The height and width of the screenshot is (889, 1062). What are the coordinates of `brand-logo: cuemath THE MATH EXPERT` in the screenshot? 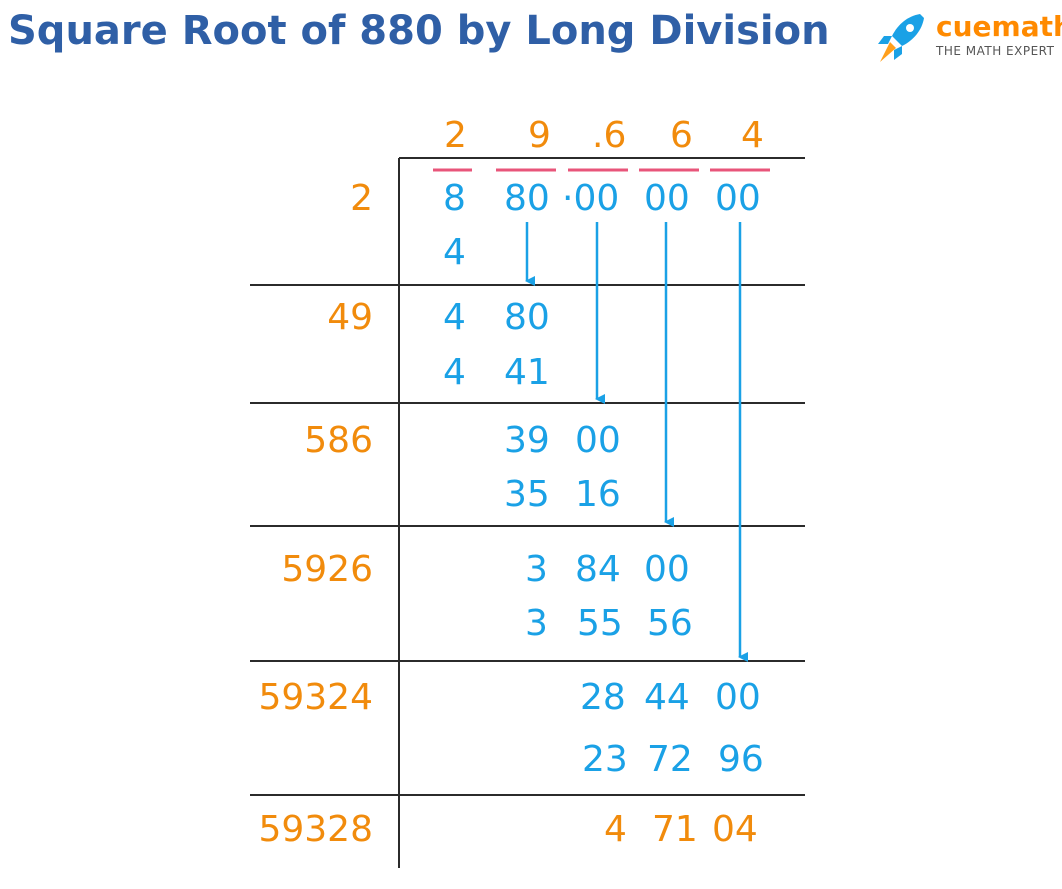 It's located at (967, 37).